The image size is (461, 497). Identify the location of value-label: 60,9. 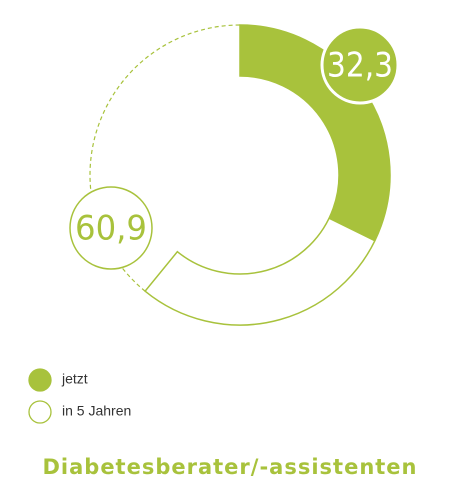
(111, 229).